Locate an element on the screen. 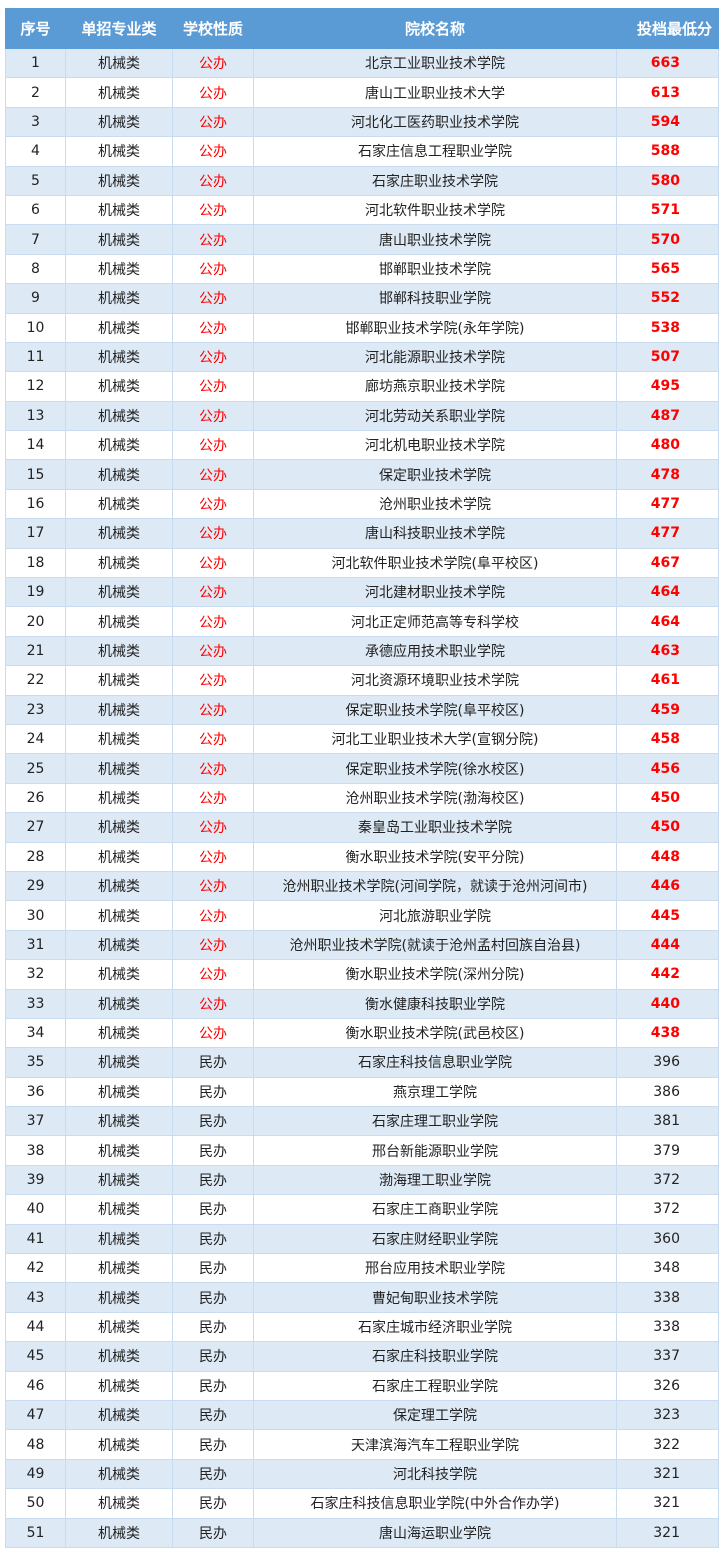 The image size is (725, 1553). min-score: 321 is located at coordinates (667, 1532).